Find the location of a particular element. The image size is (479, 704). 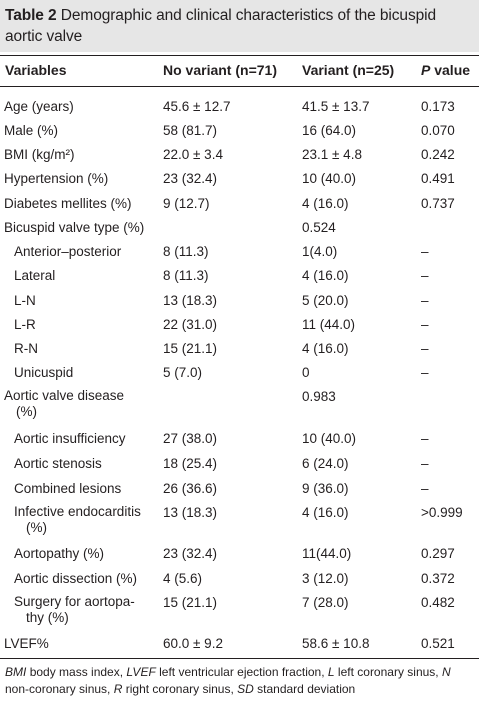

header-variables: Variables is located at coordinates (36, 70).